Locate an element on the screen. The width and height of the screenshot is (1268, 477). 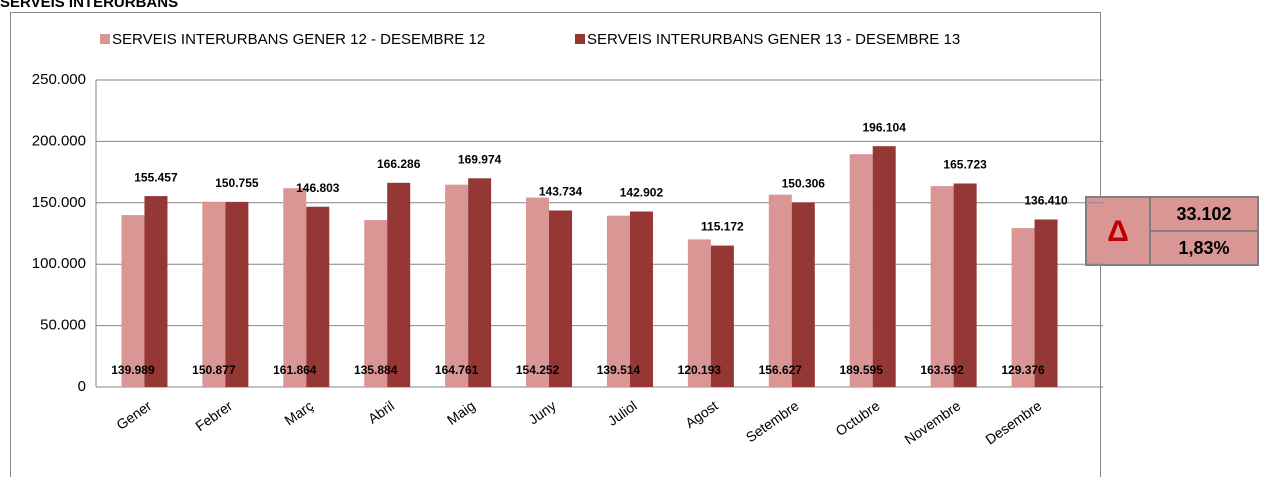
data-label: 169.974 is located at coordinates (480, 159).